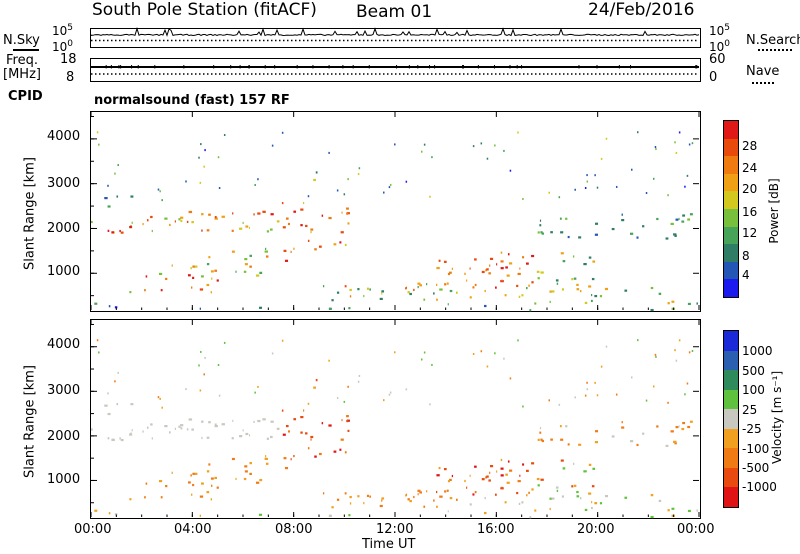  Describe the element at coordinates (752, 429) in the screenshot. I see `velocity-cb-tick-4: -25` at that location.